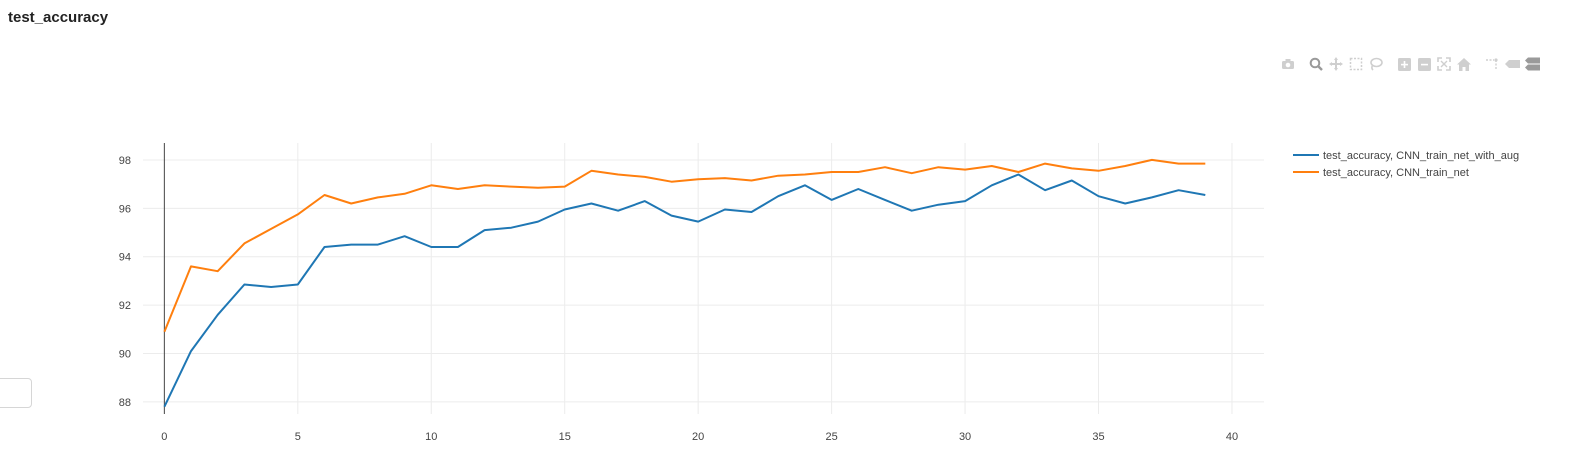  I want to click on legend-item-2: test_accuracy, CNN_train_net, so click(1381, 173).